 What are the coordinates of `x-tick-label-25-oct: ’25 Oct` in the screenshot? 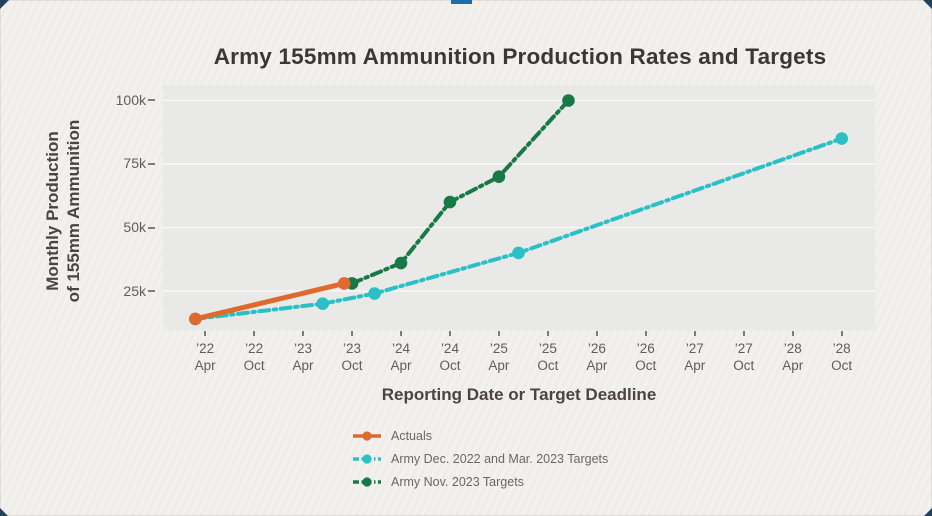 It's located at (548, 357).